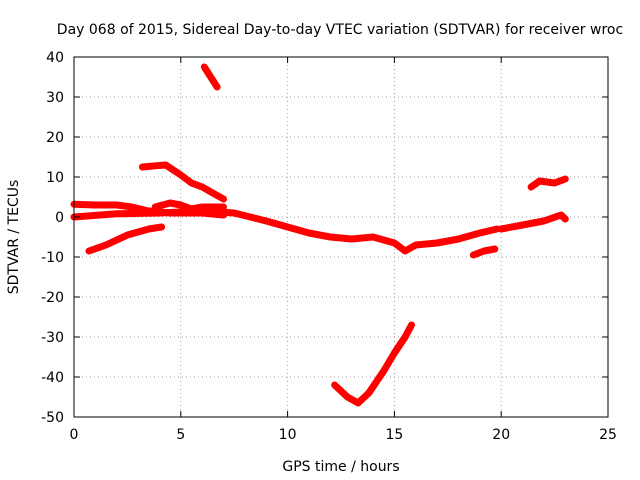 Image resolution: width=640 pixels, height=480 pixels. Describe the element at coordinates (608, 435) in the screenshot. I see `x-tick-label: 25` at that location.